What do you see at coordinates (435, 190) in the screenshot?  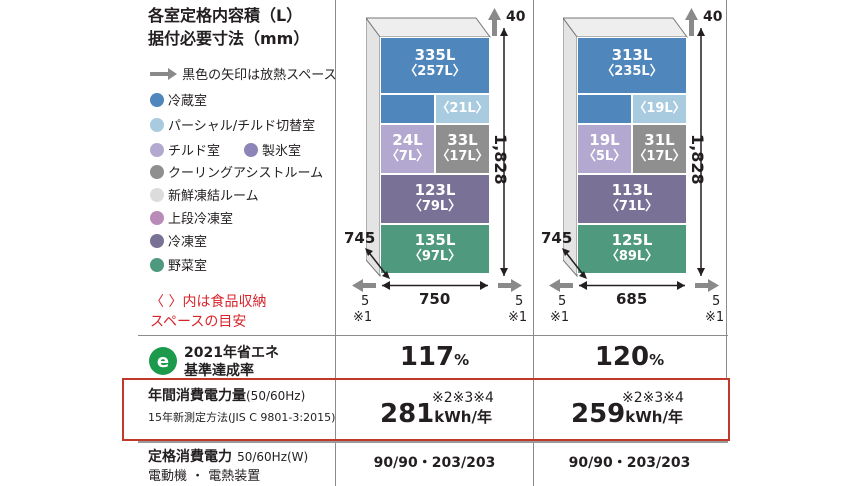 I see `volume-label: 123L` at bounding box center [435, 190].